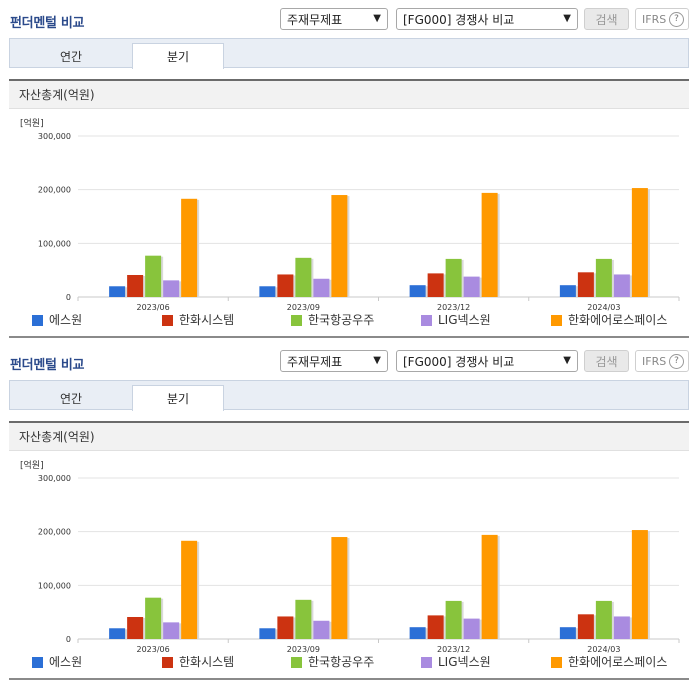 The height and width of the screenshot is (684, 696). I want to click on y-tick-label: 200,000, so click(54, 190).